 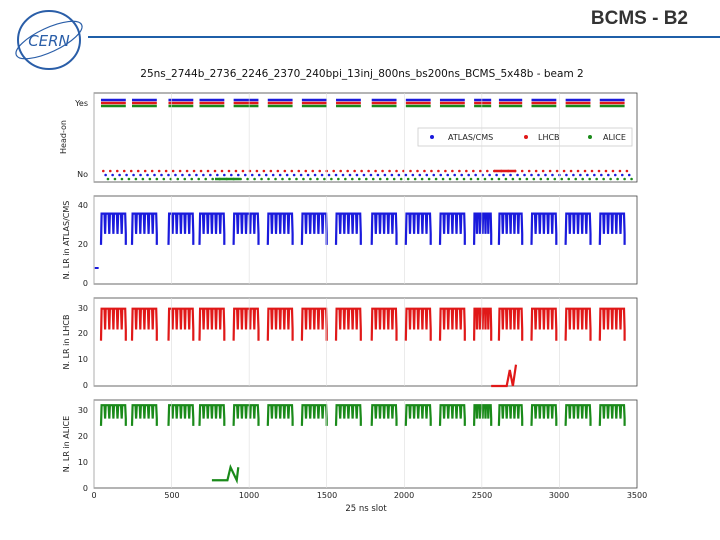 I want to click on series-line-alice, so click(x=362, y=444).